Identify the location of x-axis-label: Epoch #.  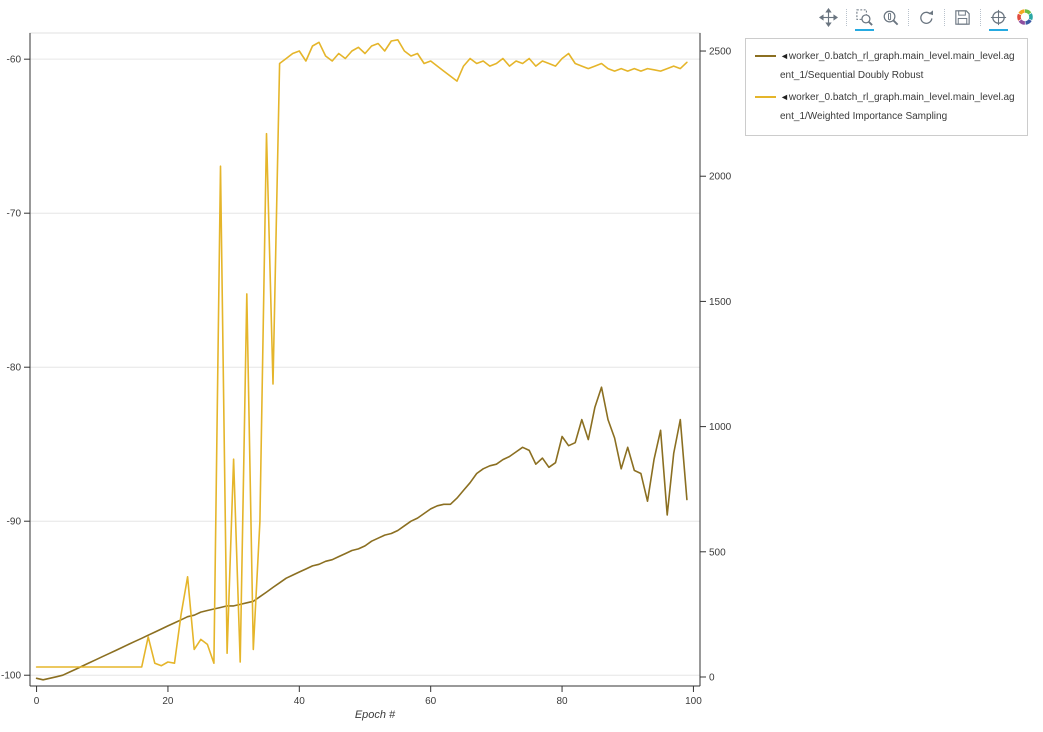
(375, 715).